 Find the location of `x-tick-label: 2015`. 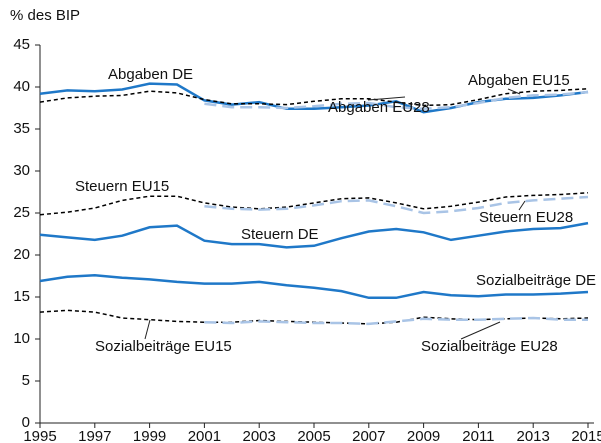

x-tick-label: 2015 is located at coordinates (586, 435).